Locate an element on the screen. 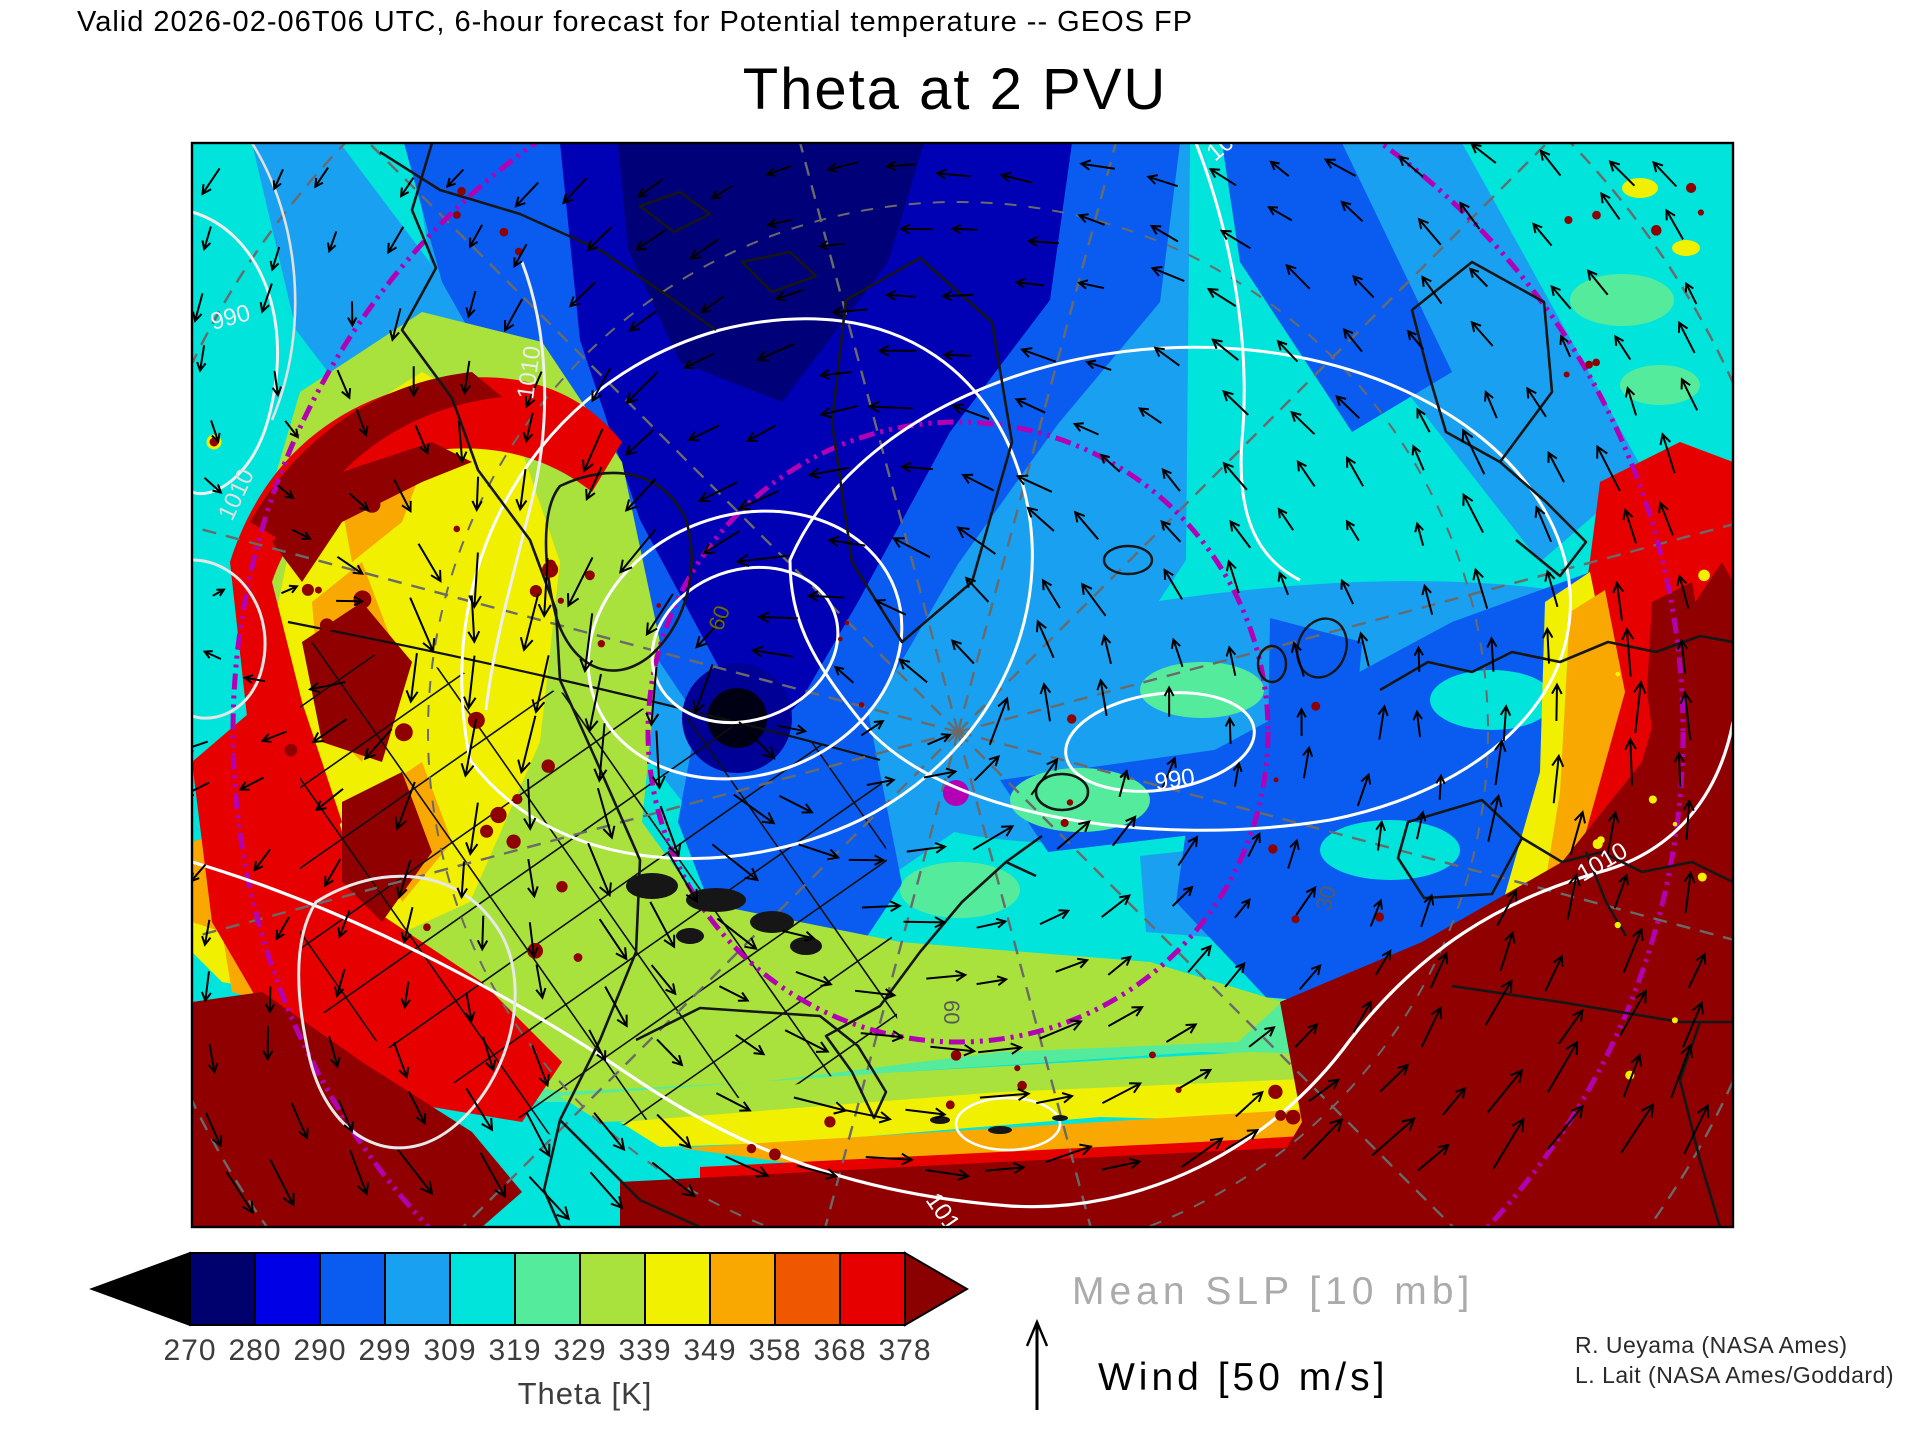  colorbar-tick: 299 is located at coordinates (385, 1350).